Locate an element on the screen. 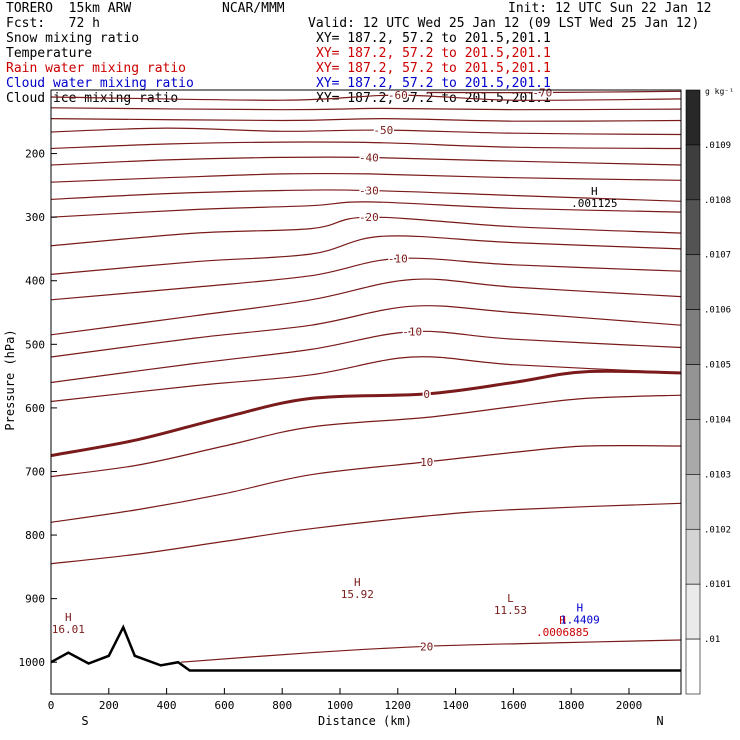 The height and width of the screenshot is (740, 740). x-tick-label: 400 is located at coordinates (167, 705).